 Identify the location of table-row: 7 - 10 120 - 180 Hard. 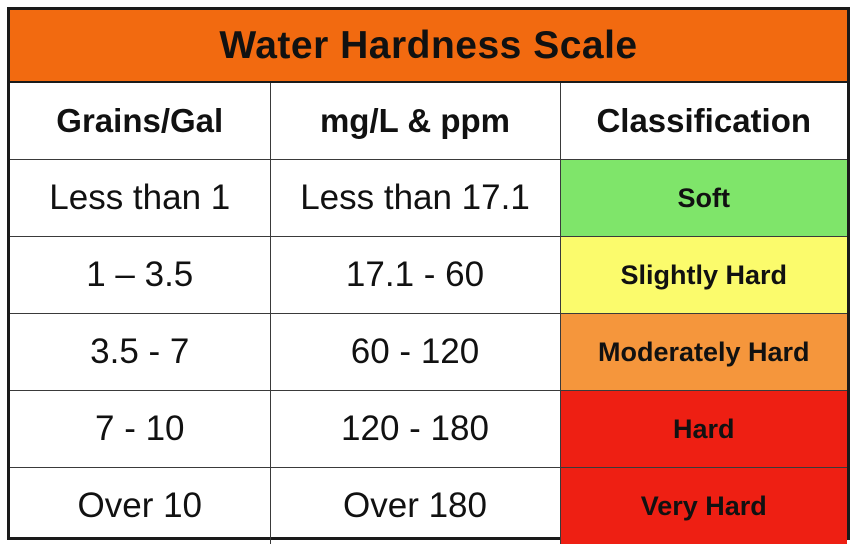
(428, 429).